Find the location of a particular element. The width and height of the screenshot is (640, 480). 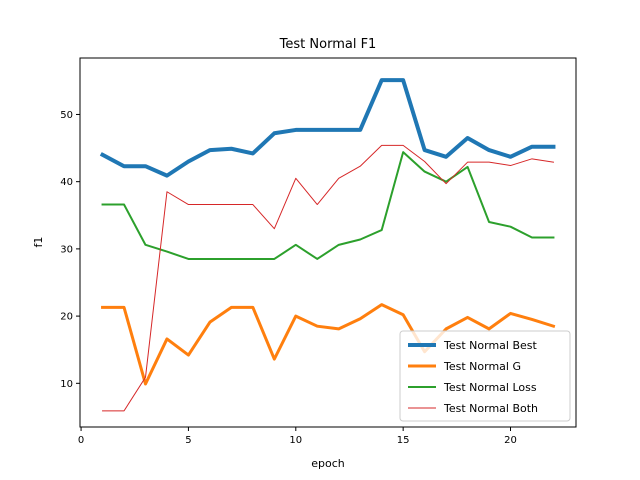

y-tick-label: 20 is located at coordinates (66, 317).